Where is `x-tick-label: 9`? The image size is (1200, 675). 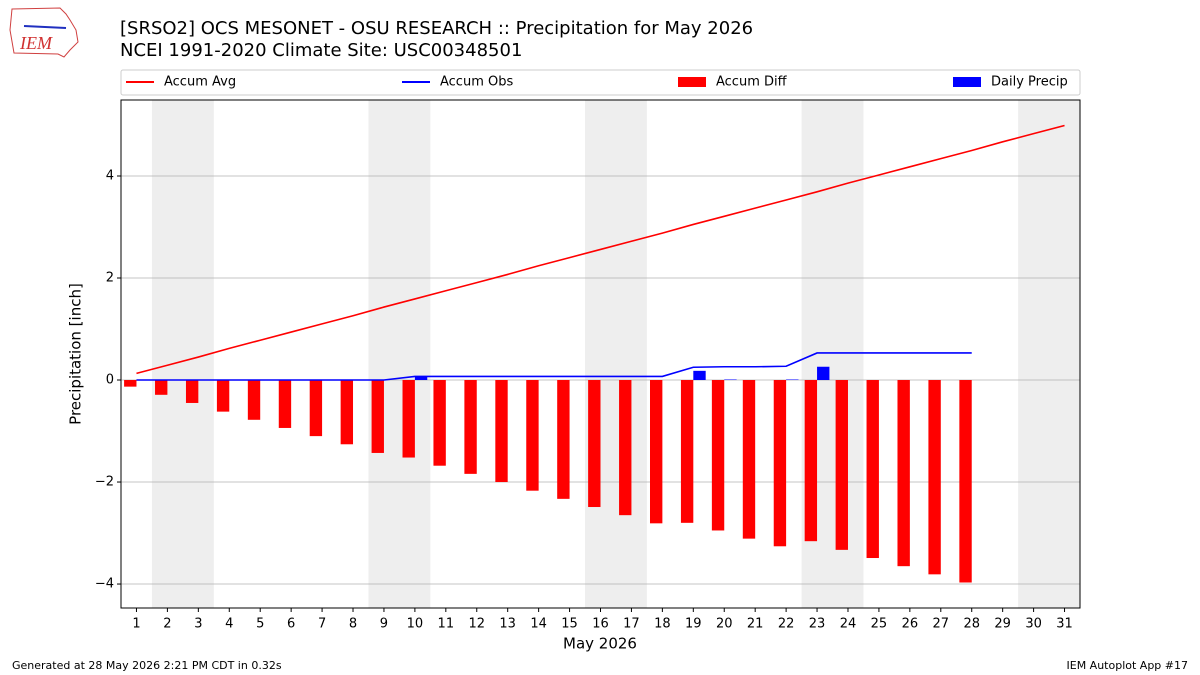 x-tick-label: 9 is located at coordinates (384, 624).